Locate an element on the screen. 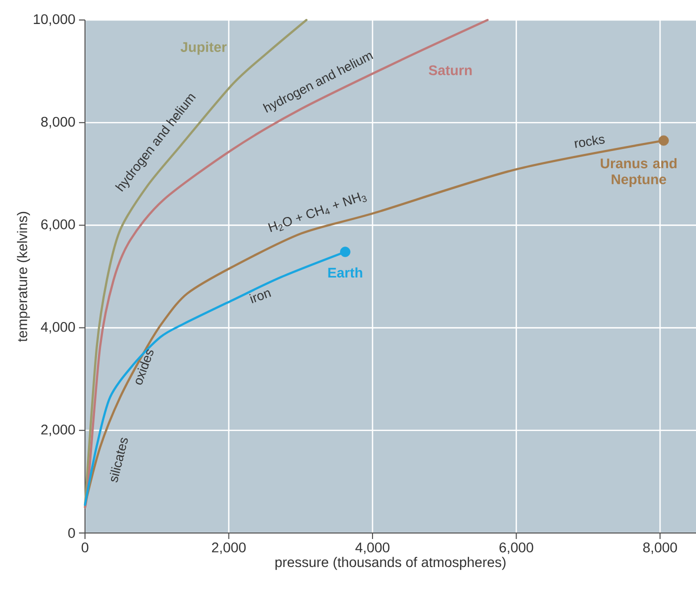 Image resolution: width=696 pixels, height=593 pixels. x-axis-title: pressure (thousands of atmospheres) is located at coordinates (391, 563).